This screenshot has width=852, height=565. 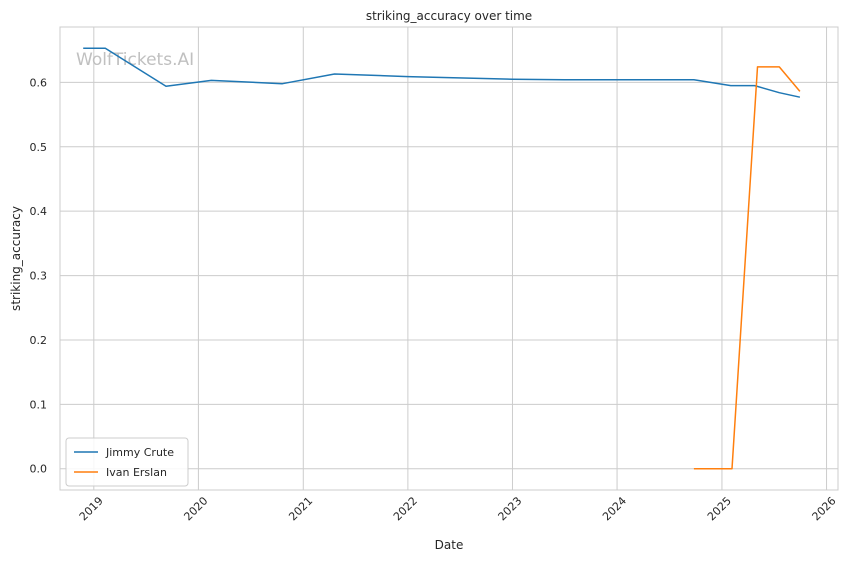 I want to click on x-tick-label: 2019, so click(x=91, y=508).